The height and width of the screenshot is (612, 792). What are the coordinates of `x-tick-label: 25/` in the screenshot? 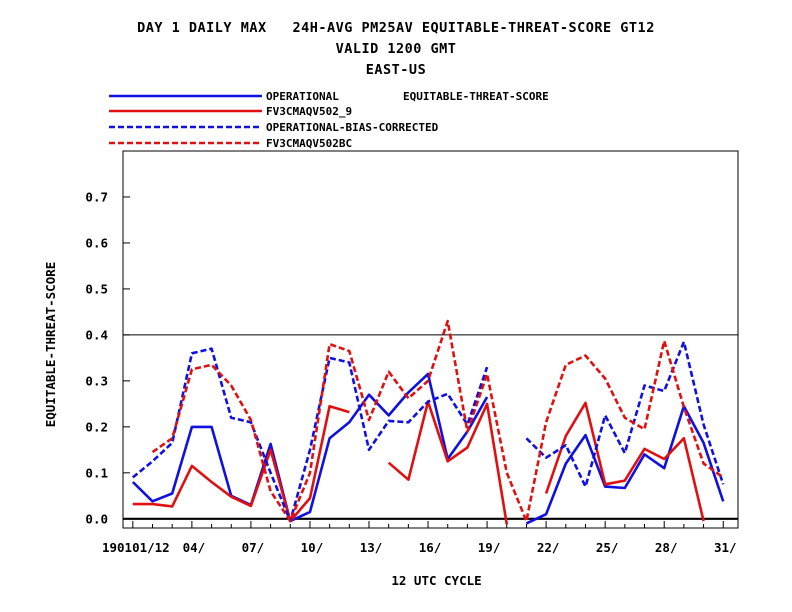 It's located at (607, 547).